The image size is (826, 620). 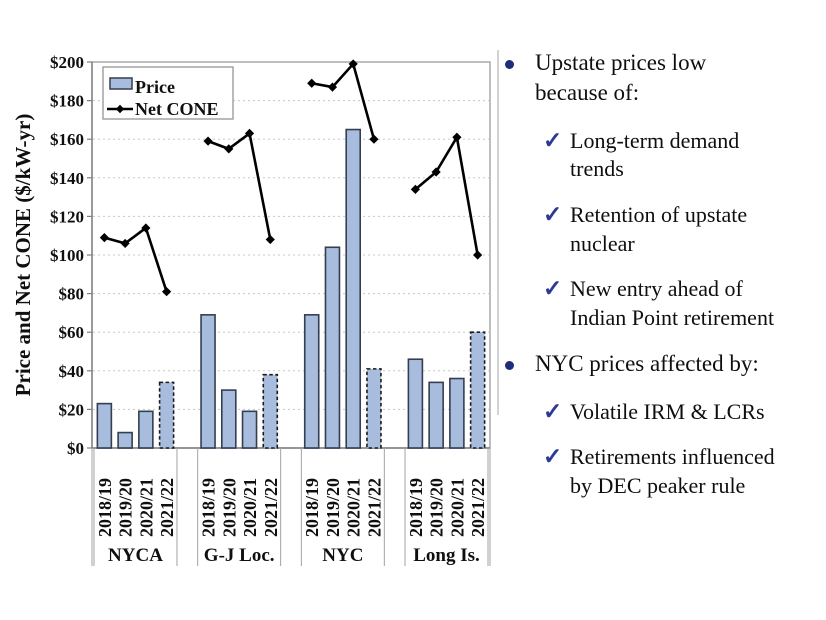 I want to click on y-tick-label: $0, so click(x=75, y=448).